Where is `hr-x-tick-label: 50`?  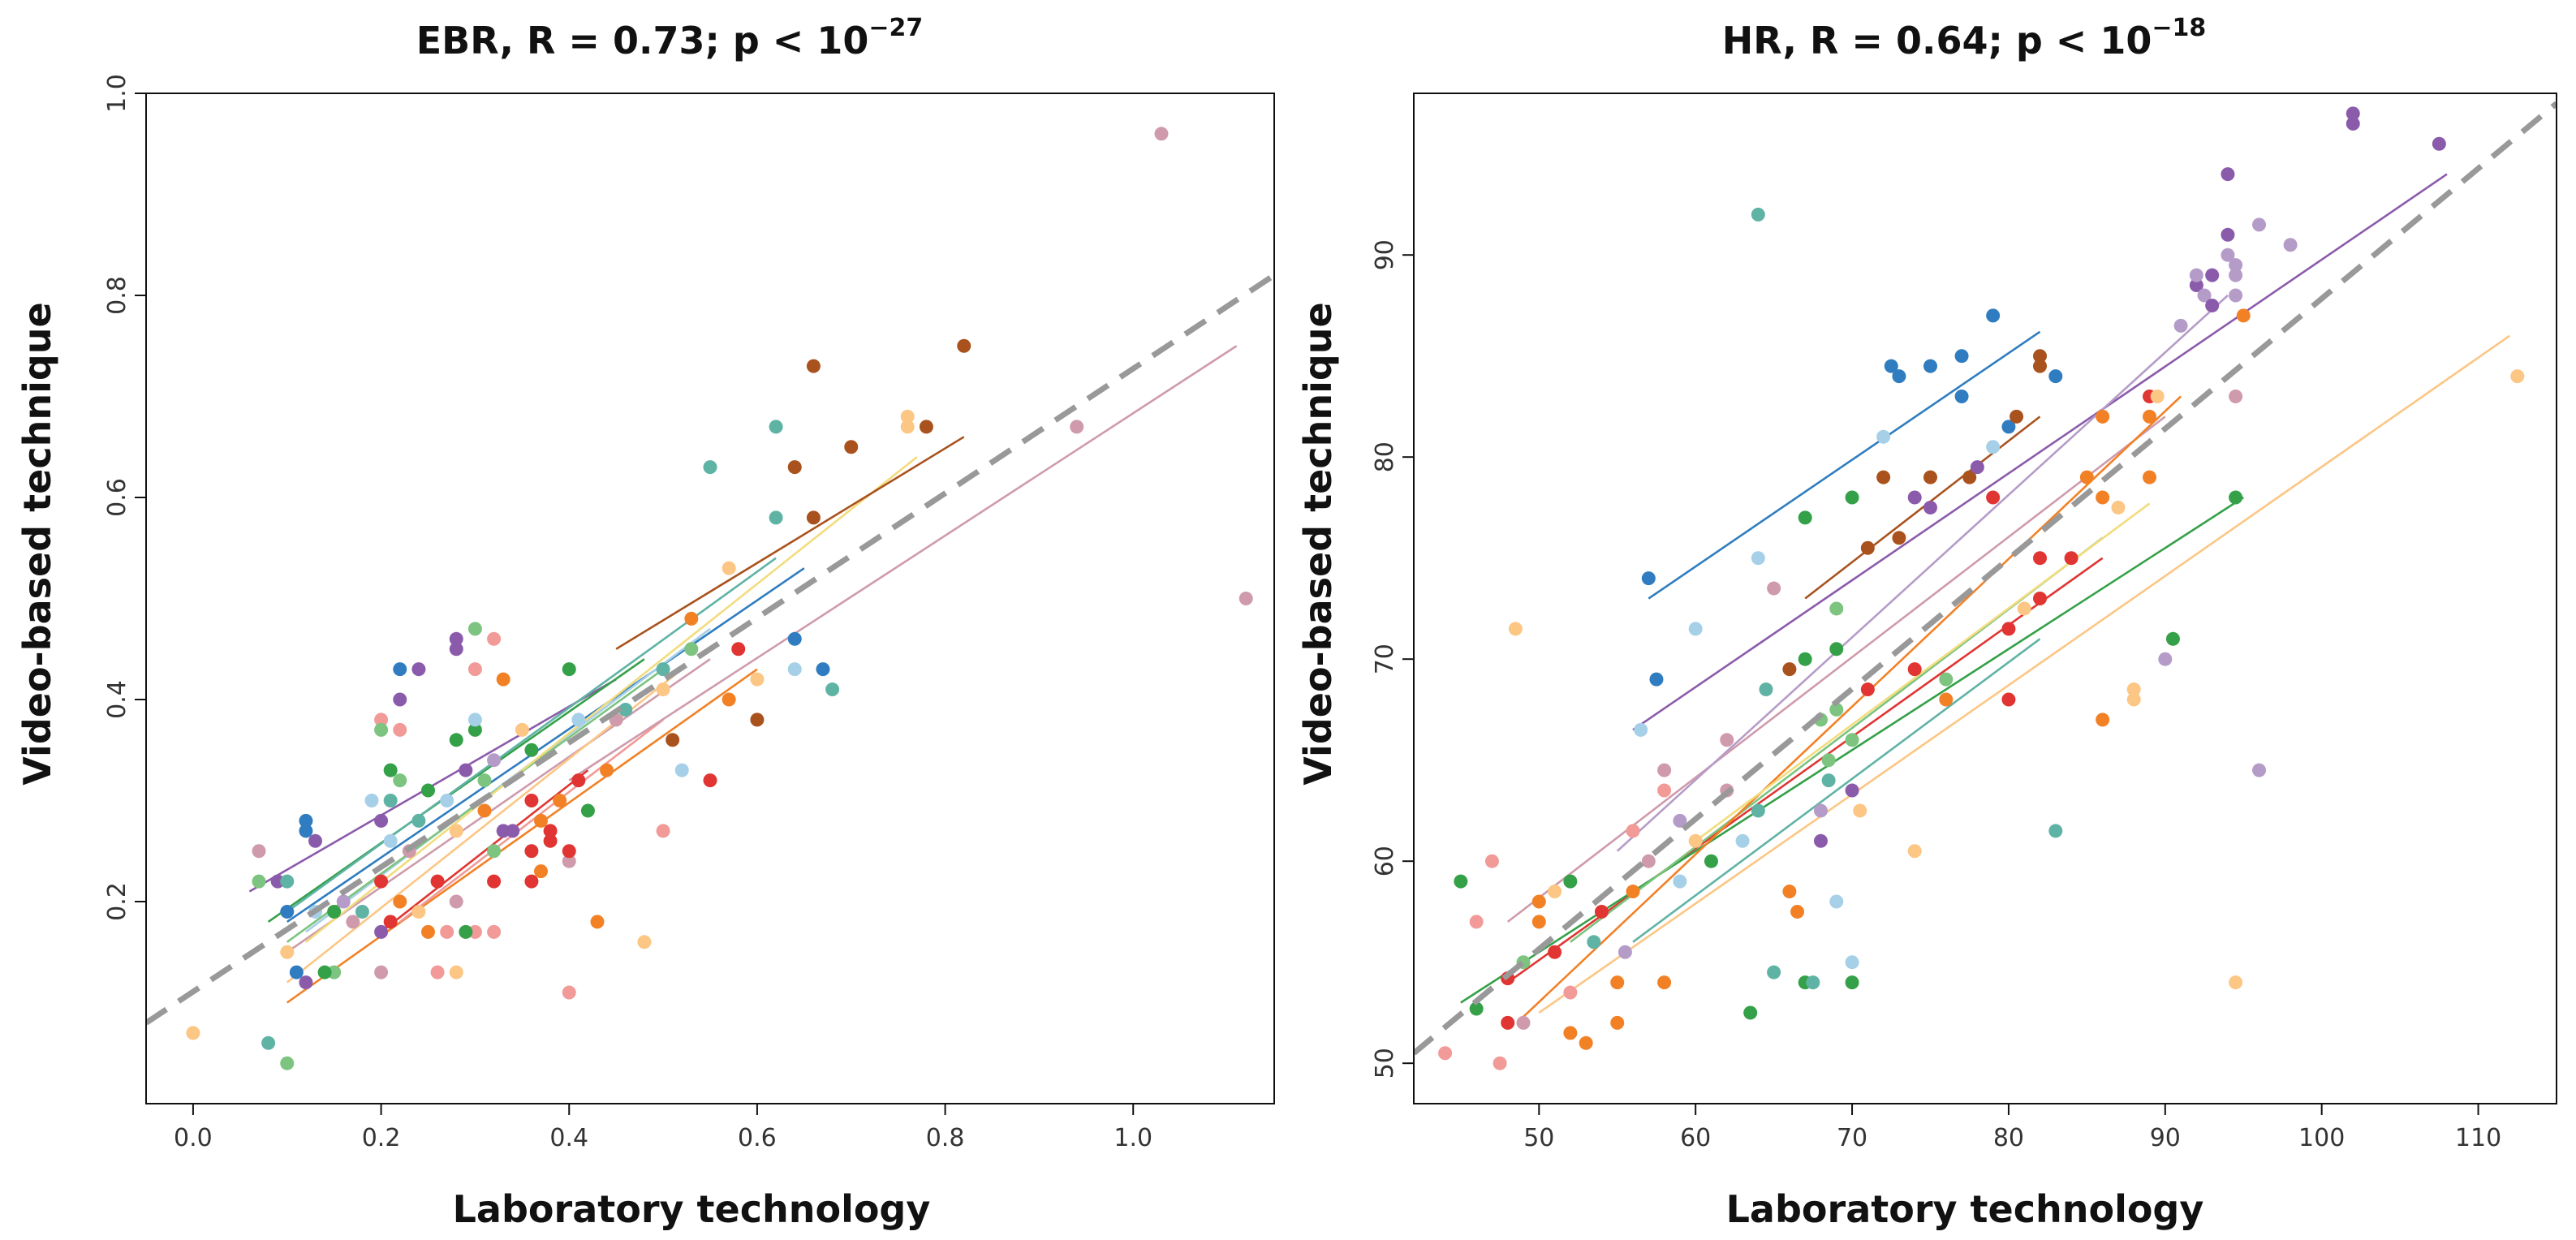
hr-x-tick-label: 50 is located at coordinates (1539, 1138).